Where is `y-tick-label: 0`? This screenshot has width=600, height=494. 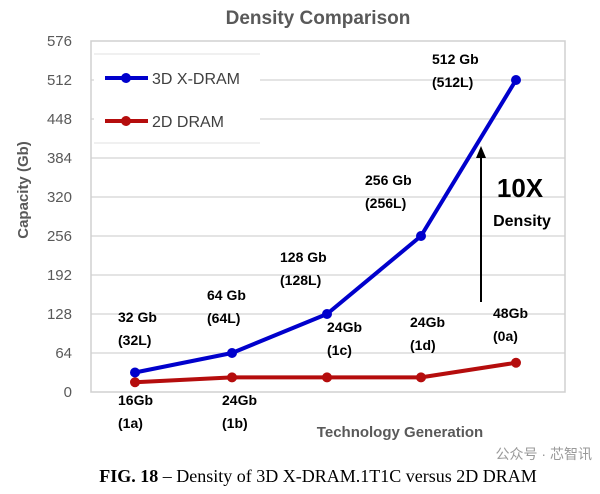
y-tick-label: 0 is located at coordinates (68, 392).